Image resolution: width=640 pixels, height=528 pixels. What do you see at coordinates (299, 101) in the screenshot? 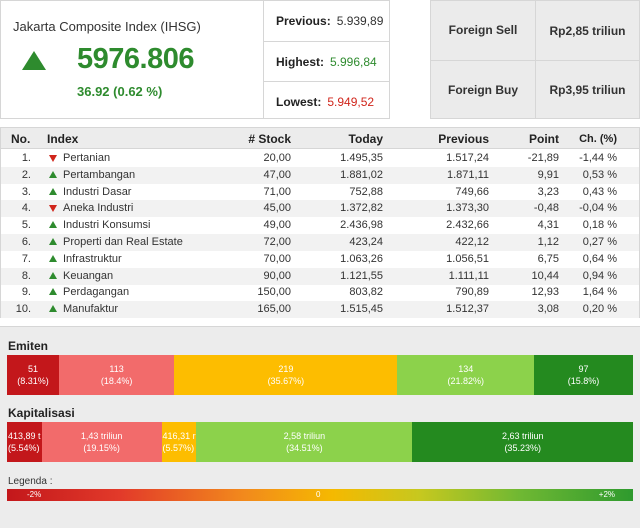
I see `lowest-label: Lowest:` at bounding box center [299, 101].